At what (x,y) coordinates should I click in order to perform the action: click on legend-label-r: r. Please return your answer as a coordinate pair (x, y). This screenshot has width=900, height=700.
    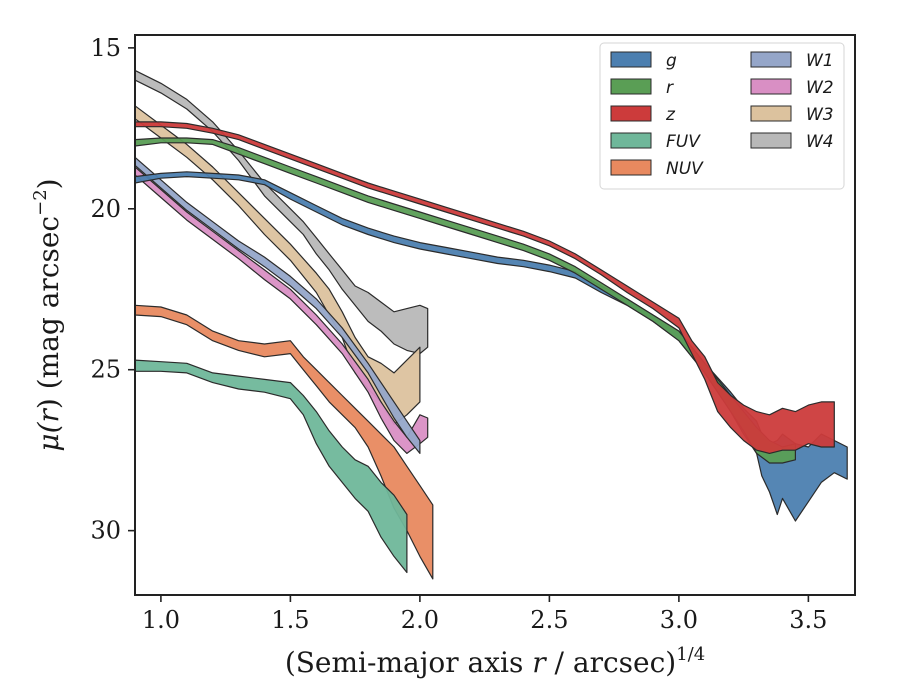
    Looking at the image, I should click on (670, 88).